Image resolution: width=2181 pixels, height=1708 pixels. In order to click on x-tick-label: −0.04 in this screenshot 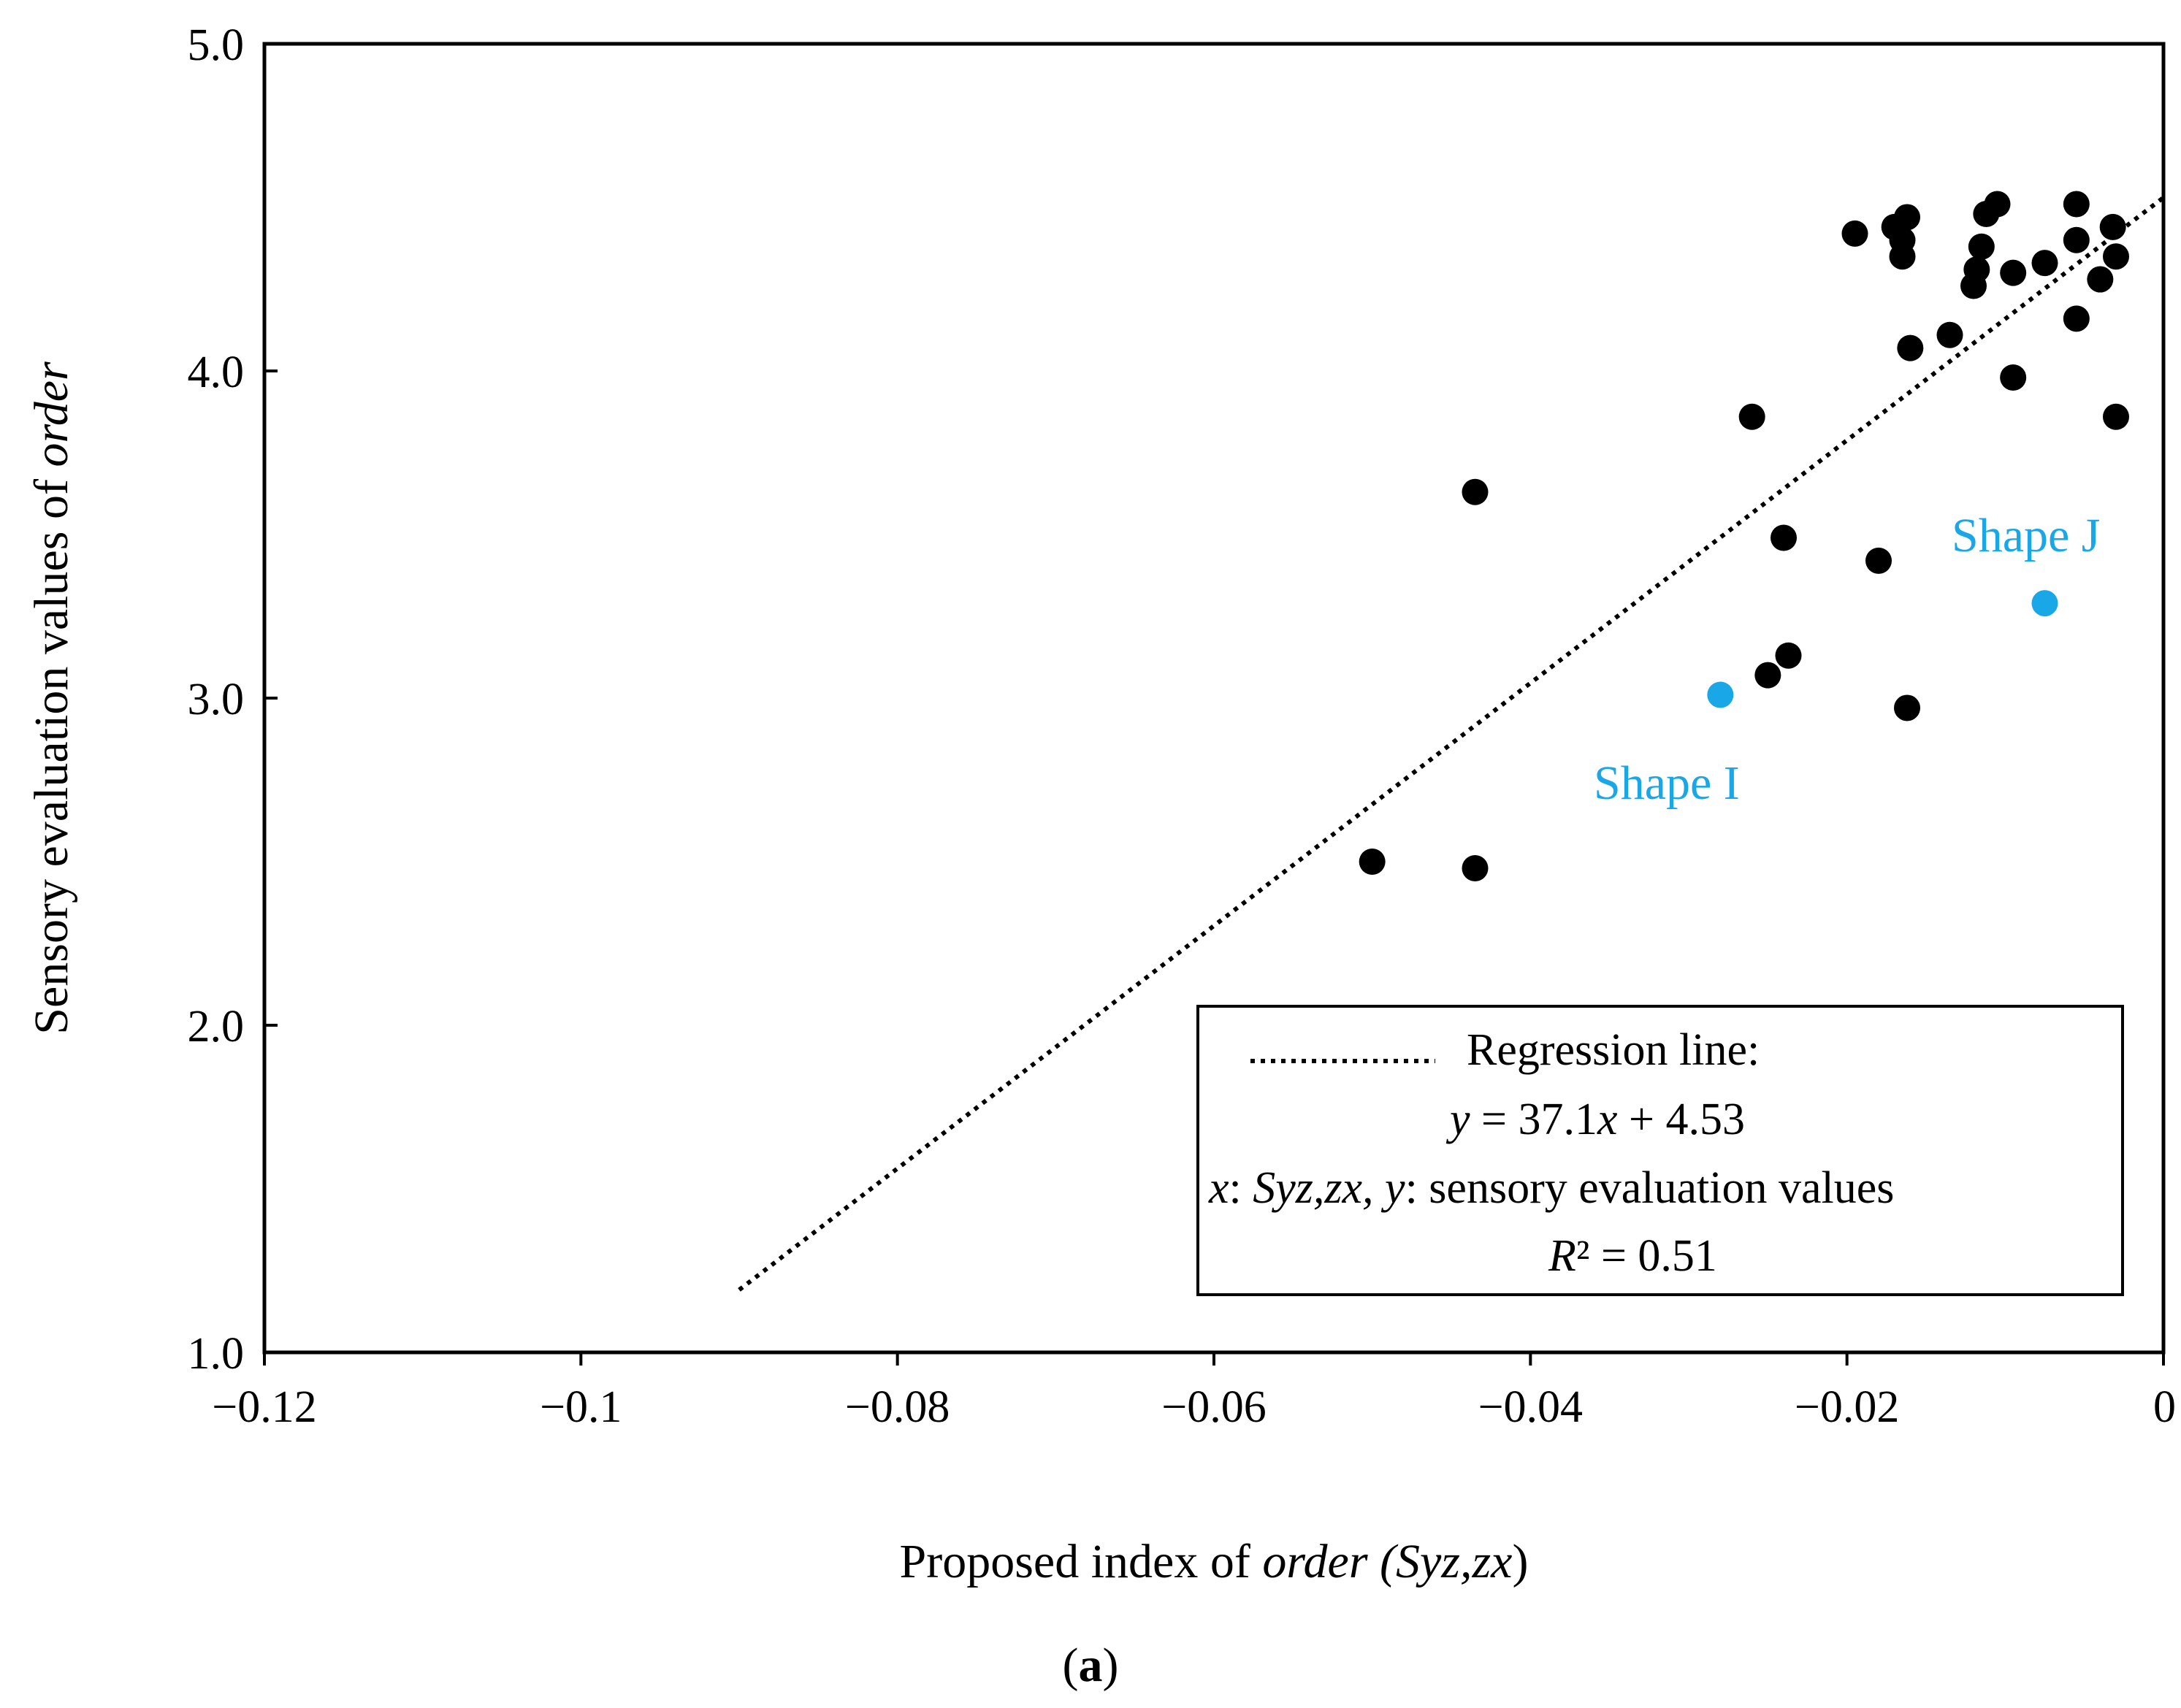, I will do `click(1531, 1407)`.